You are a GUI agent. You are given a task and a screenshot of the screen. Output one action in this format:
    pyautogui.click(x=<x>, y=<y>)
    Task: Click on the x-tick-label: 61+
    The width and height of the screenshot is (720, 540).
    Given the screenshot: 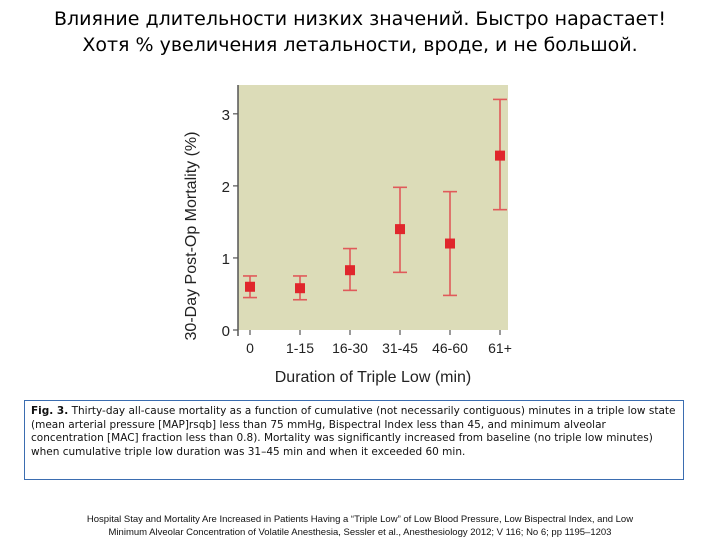 What is the action you would take?
    pyautogui.click(x=500, y=348)
    